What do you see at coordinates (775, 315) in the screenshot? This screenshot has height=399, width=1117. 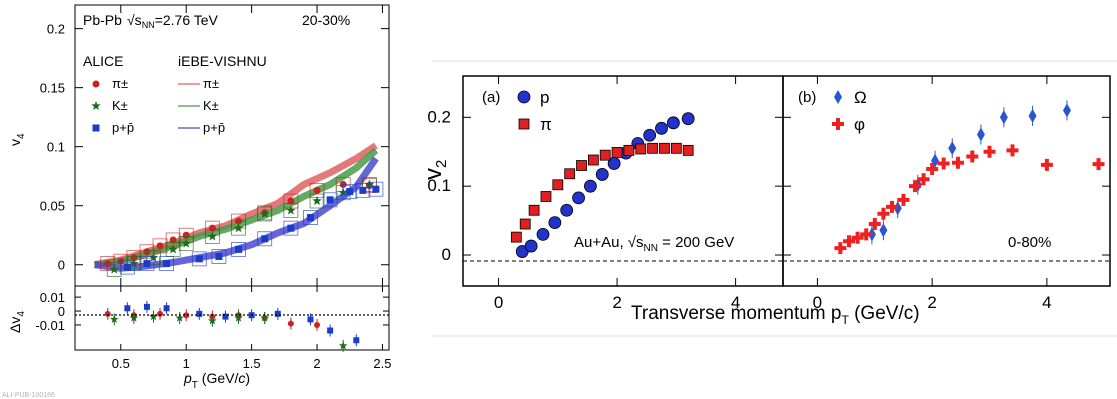 I see `right-x-axis-label: Transverse momentum pT (GeV/c)` at bounding box center [775, 315].